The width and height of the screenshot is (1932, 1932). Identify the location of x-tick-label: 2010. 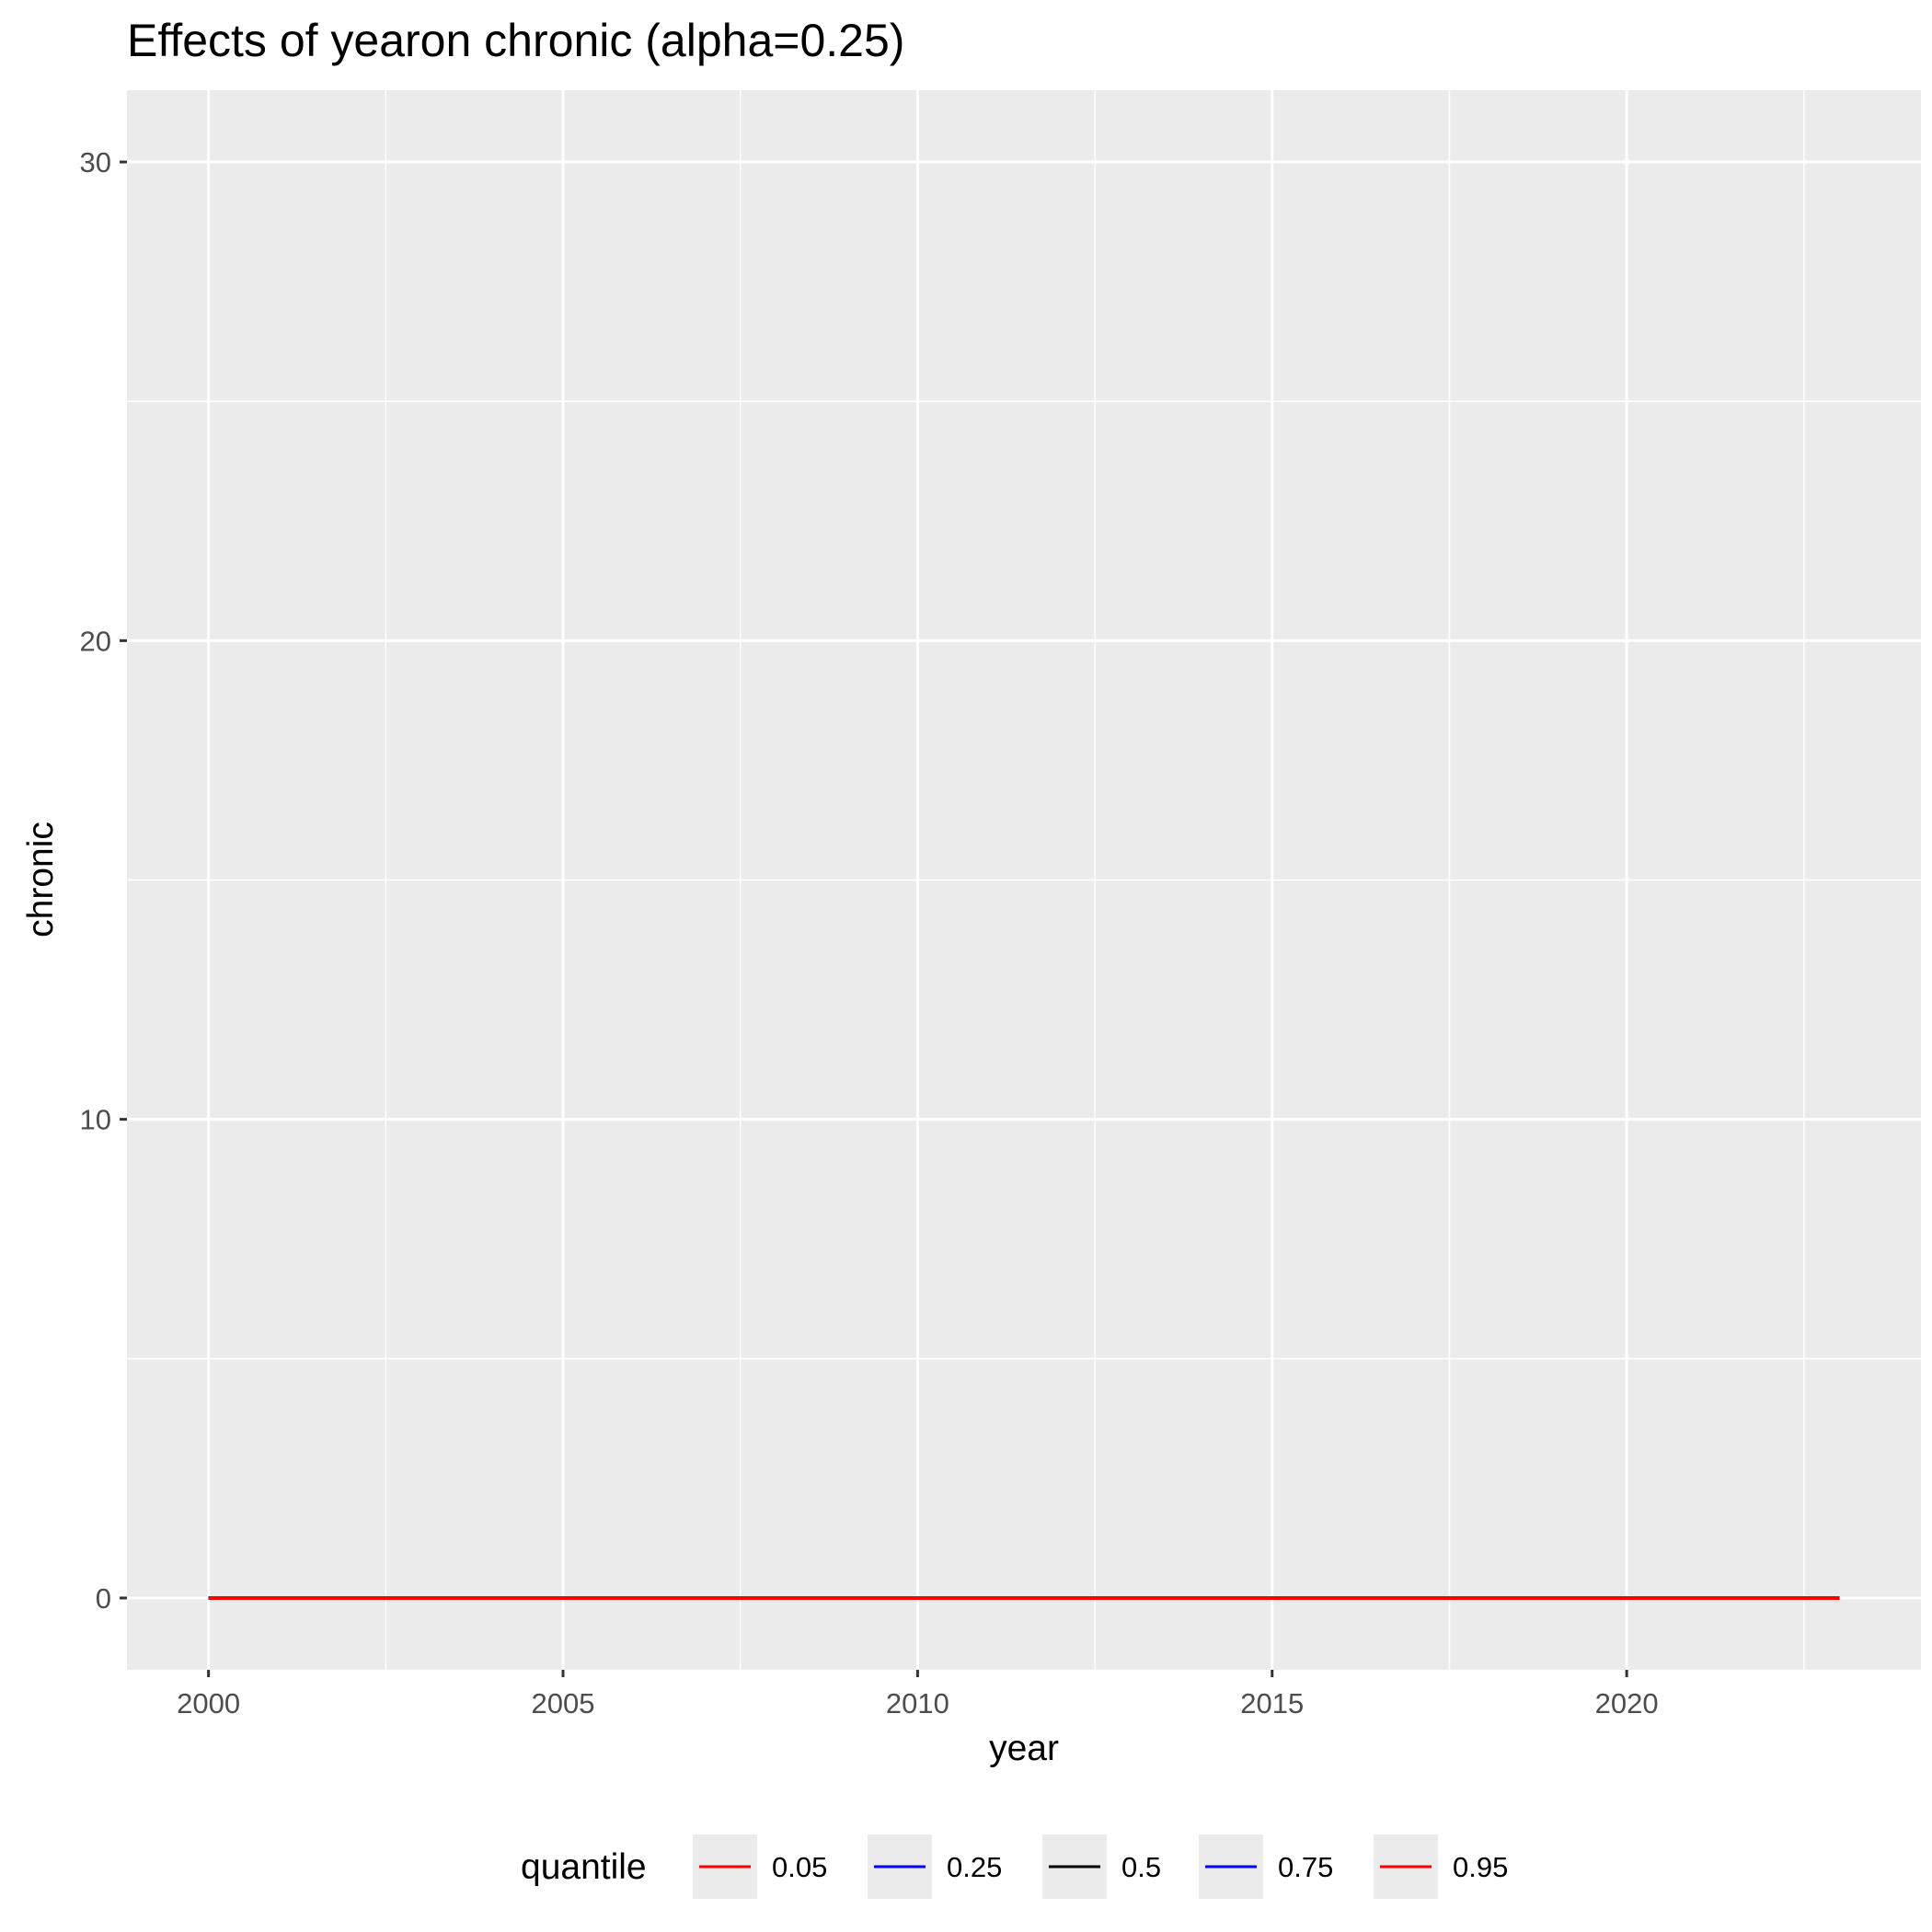
(917, 1703).